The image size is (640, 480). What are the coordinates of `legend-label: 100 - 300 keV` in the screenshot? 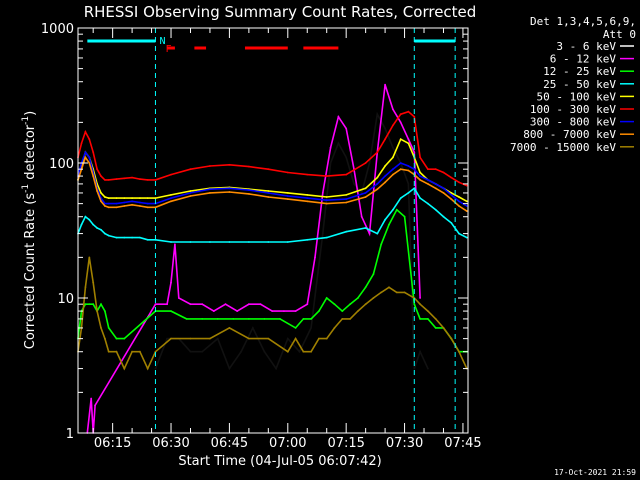 It's located at (573, 109).